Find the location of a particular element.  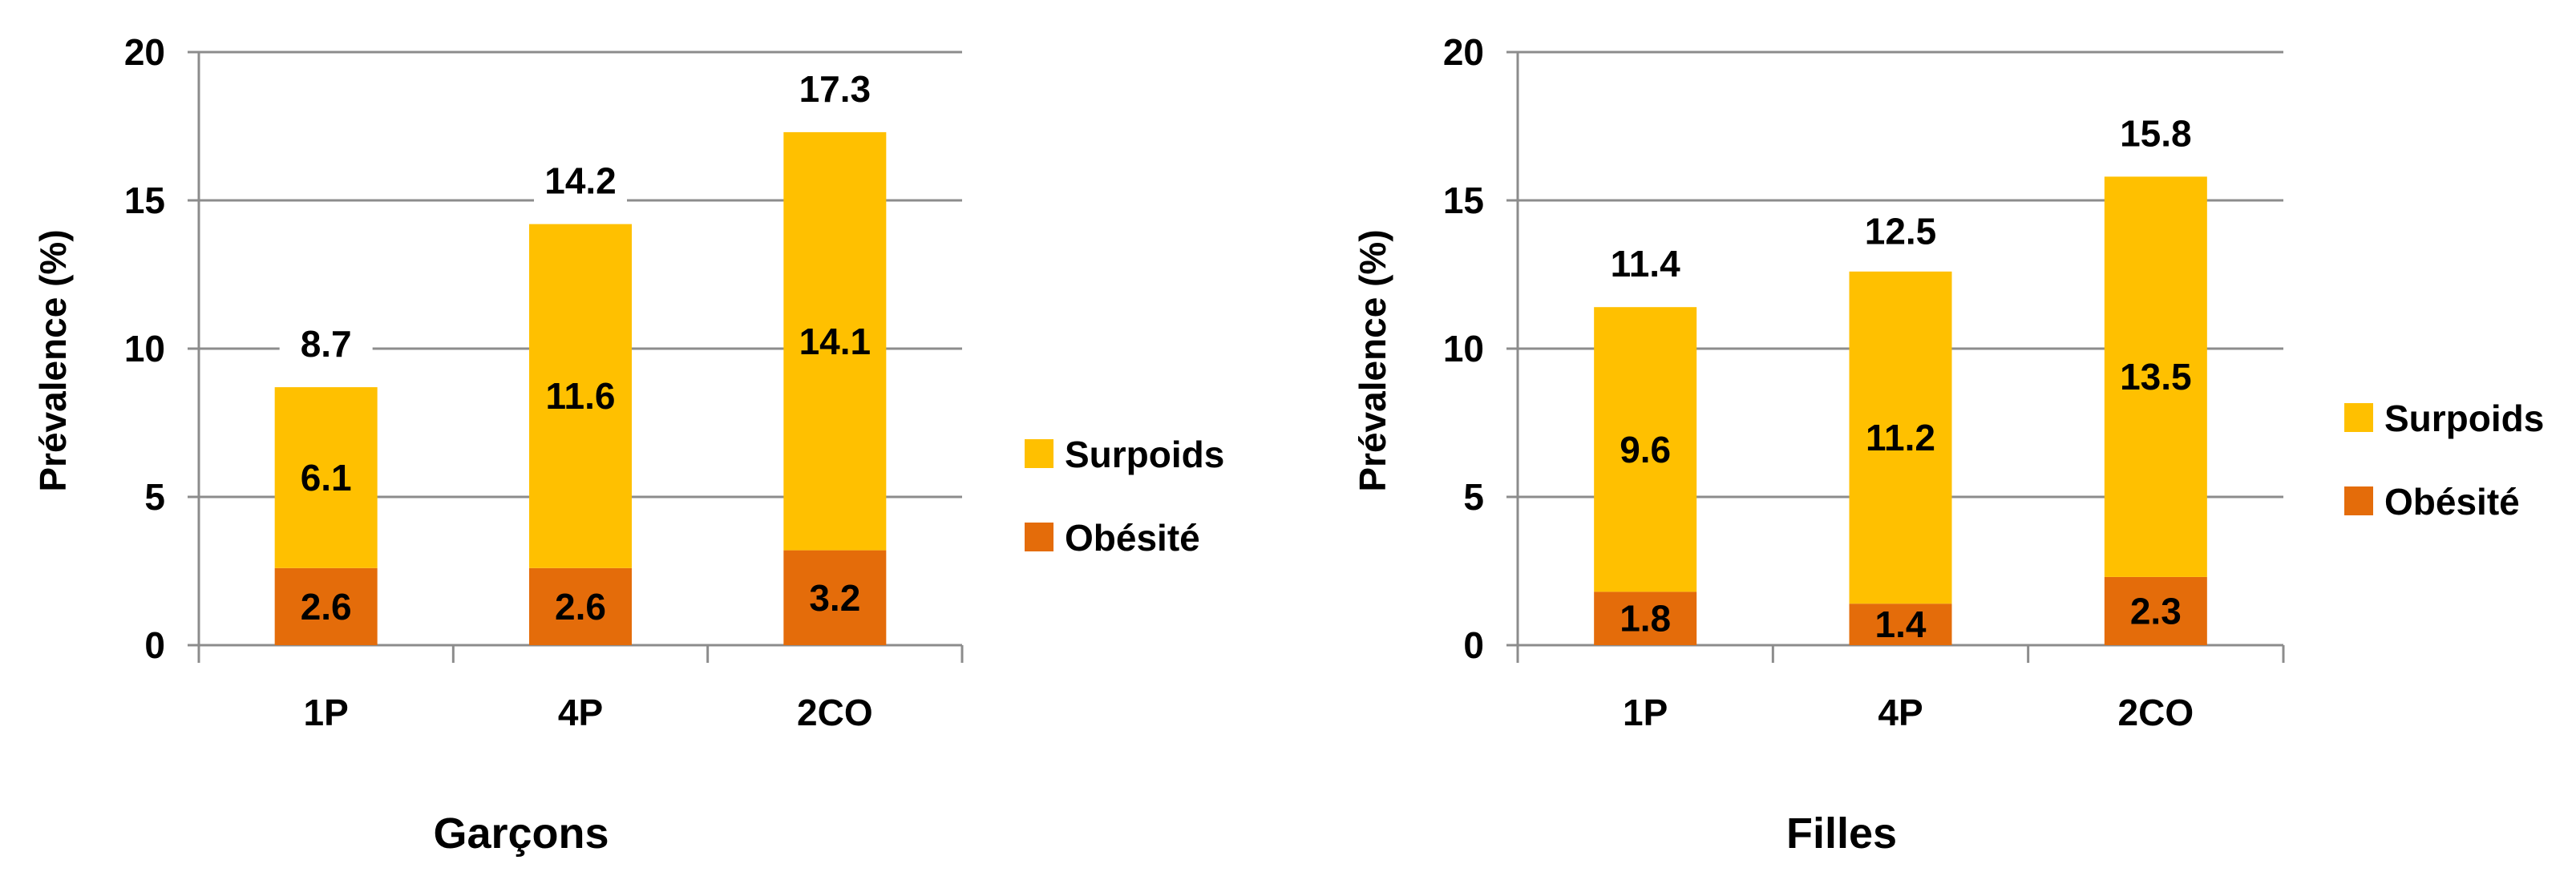

chart-2-data-label: 9.6 is located at coordinates (1645, 450).